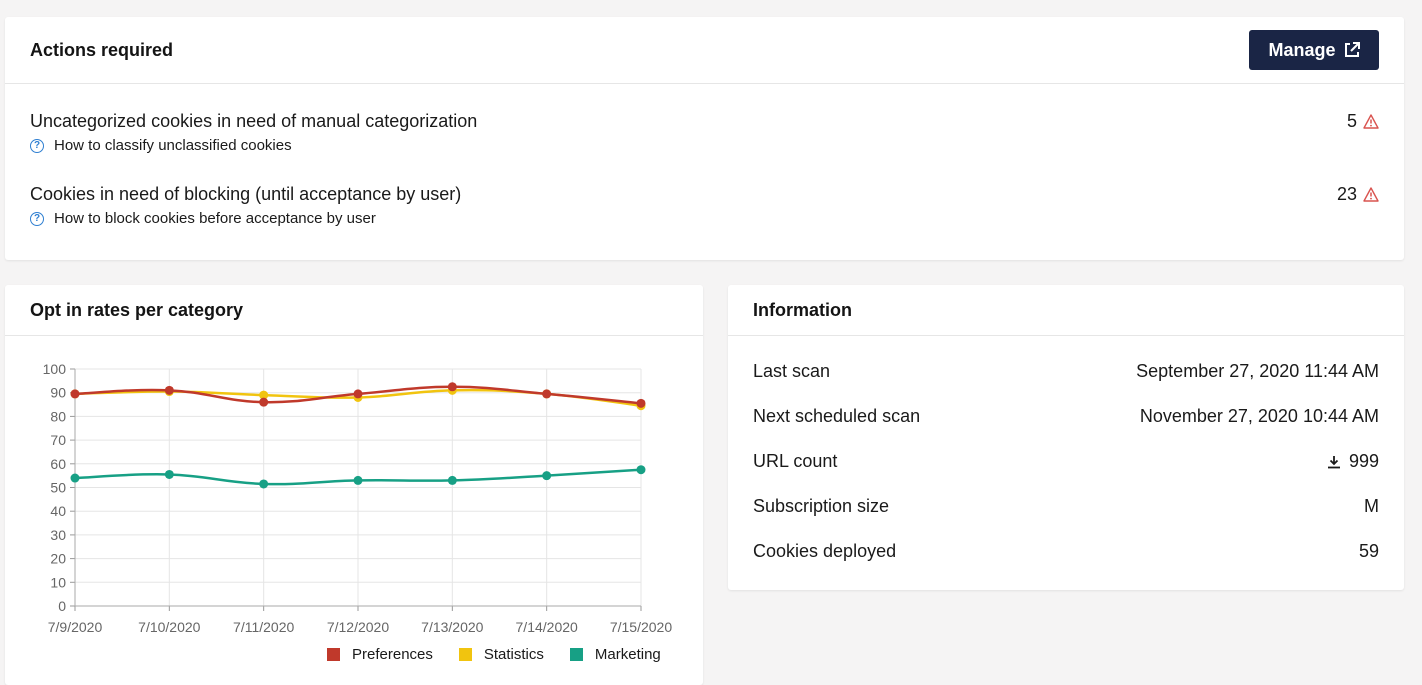 This screenshot has height=685, width=1422. What do you see at coordinates (1334, 462) in the screenshot?
I see `download-icon` at bounding box center [1334, 462].